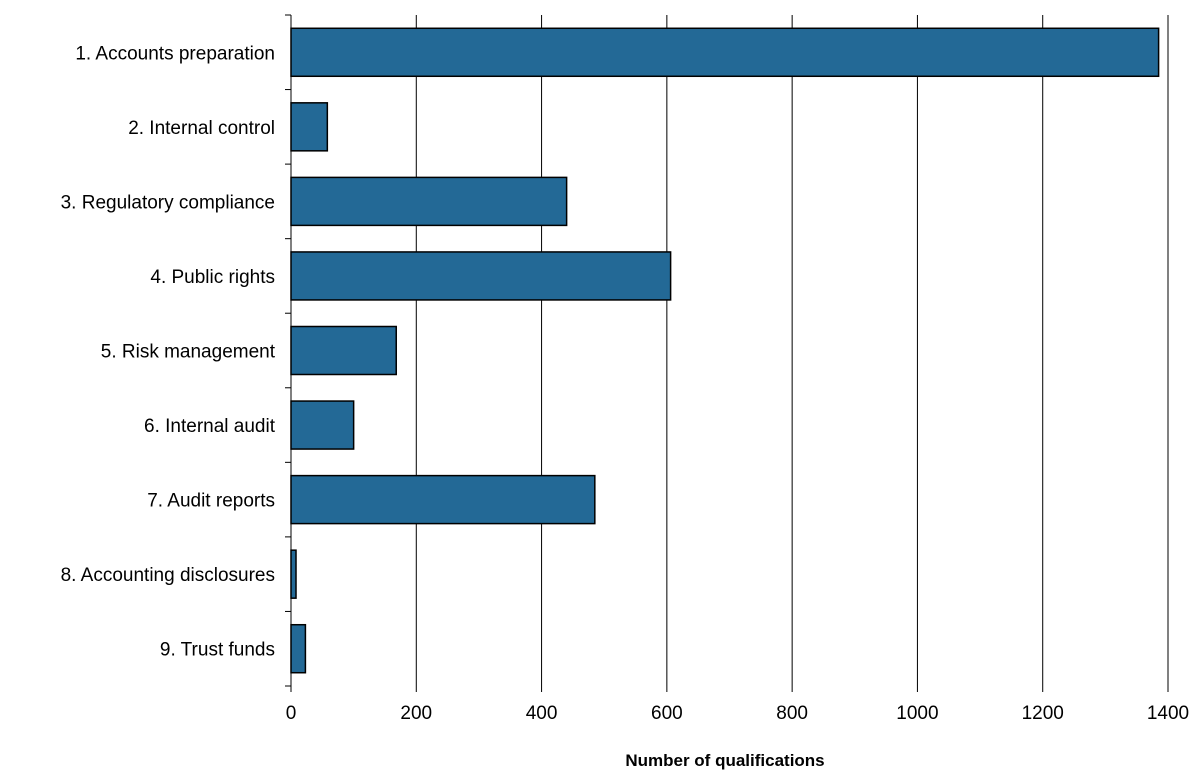  Describe the element at coordinates (667, 713) in the screenshot. I see `x-tick-label: 600` at that location.